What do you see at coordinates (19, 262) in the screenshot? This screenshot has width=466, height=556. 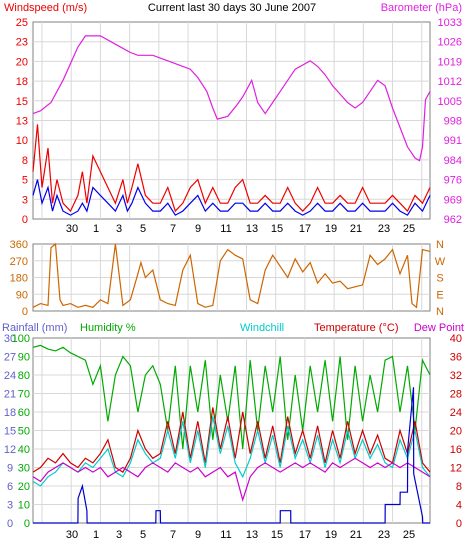 I see `direction-degree-tick: 270` at bounding box center [19, 262].